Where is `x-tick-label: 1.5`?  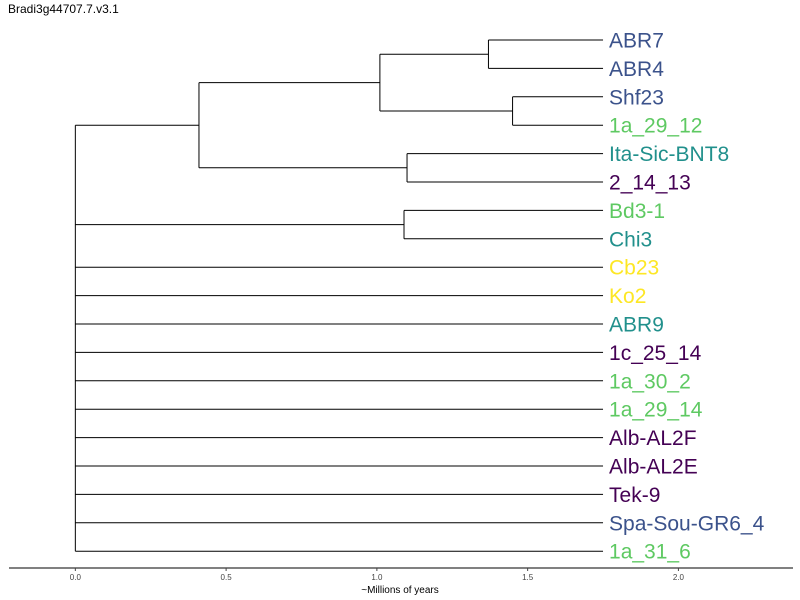
x-tick-label: 1.5 is located at coordinates (528, 577).